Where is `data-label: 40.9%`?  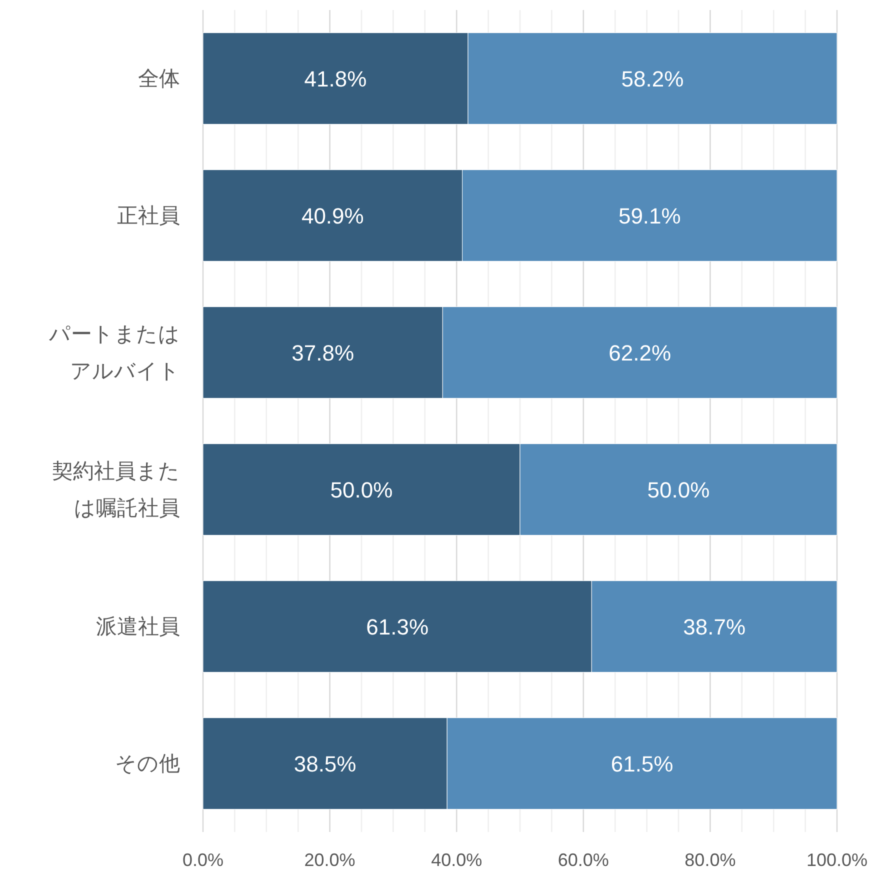
data-label: 40.9% is located at coordinates (332, 216).